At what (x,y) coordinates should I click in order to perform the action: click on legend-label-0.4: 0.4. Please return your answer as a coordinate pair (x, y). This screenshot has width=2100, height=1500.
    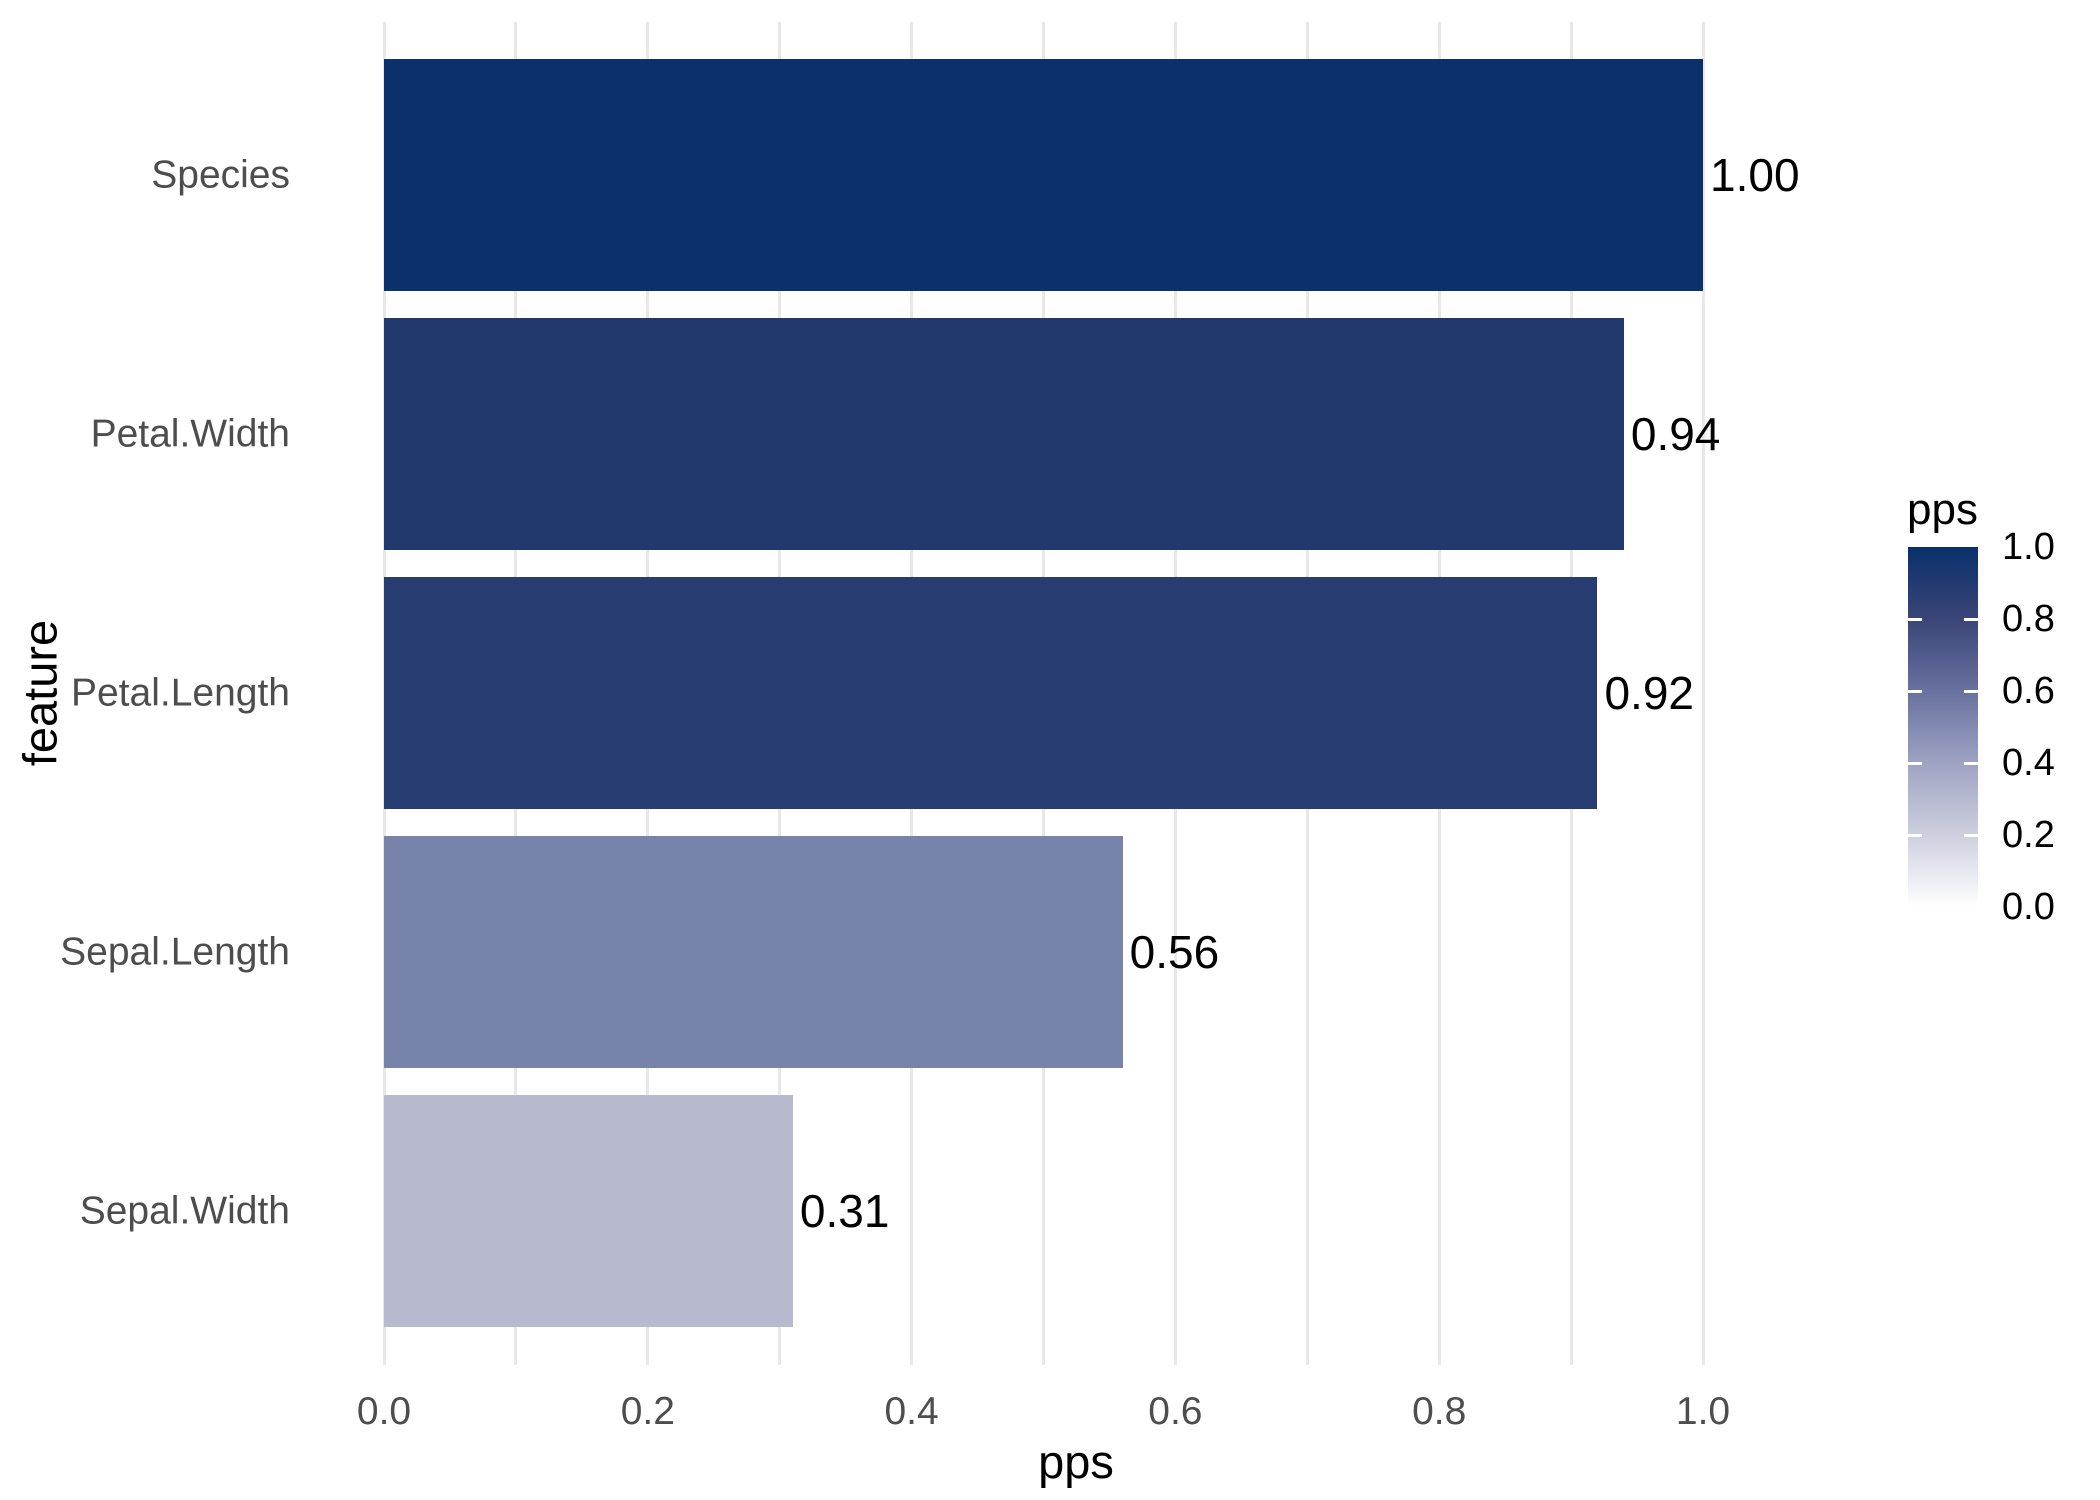
    Looking at the image, I should click on (2028, 763).